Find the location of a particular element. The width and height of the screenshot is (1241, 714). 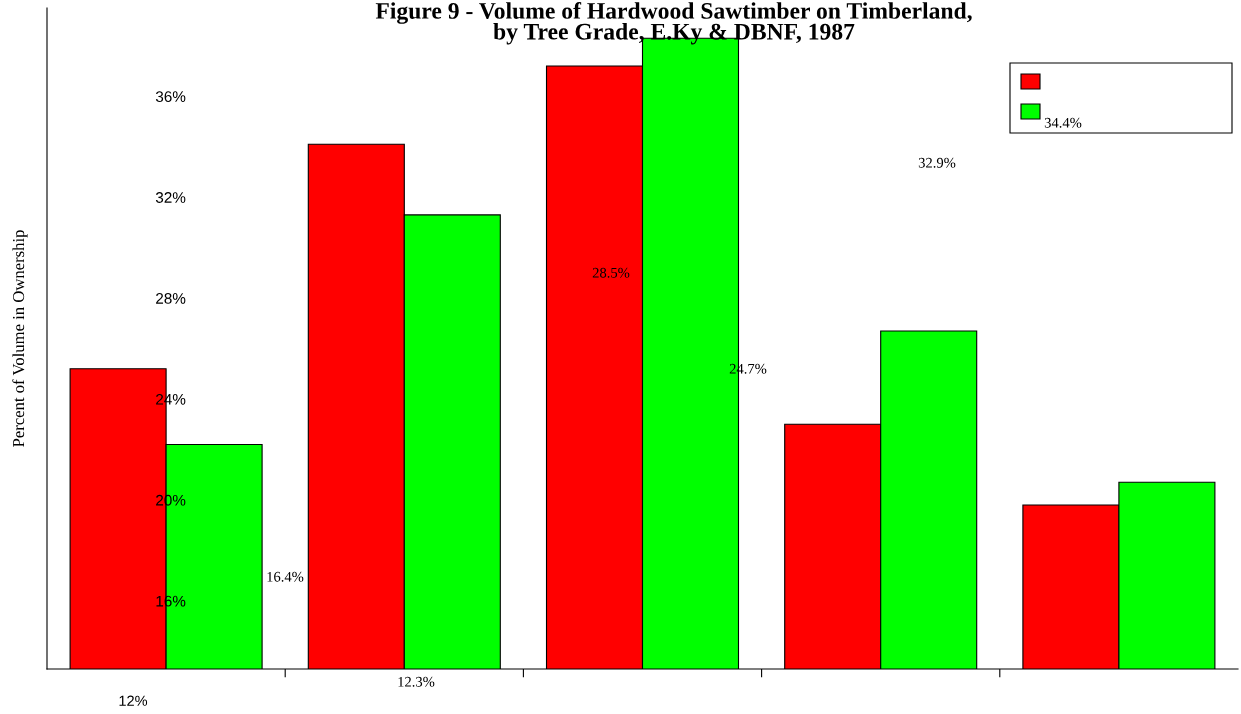

y-tick-label: 32% is located at coordinates (170, 197).